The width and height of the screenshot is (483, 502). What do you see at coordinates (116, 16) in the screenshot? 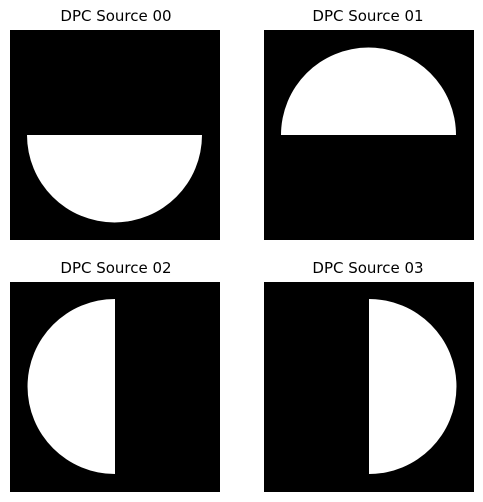
I see `panel-title: DPC Source 00` at bounding box center [116, 16].